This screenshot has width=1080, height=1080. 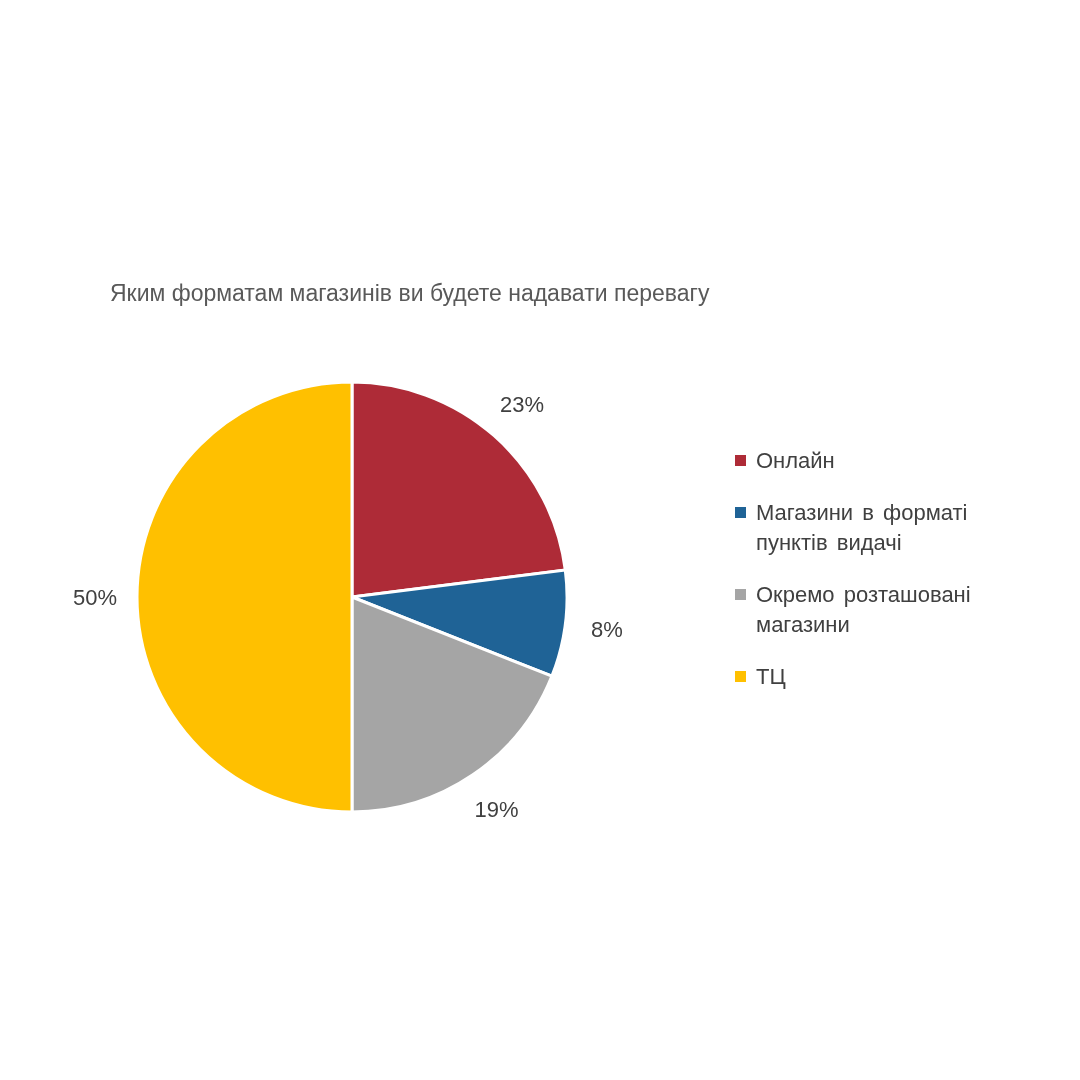 What do you see at coordinates (95, 597) in the screenshot?
I see `data-label: 50%` at bounding box center [95, 597].